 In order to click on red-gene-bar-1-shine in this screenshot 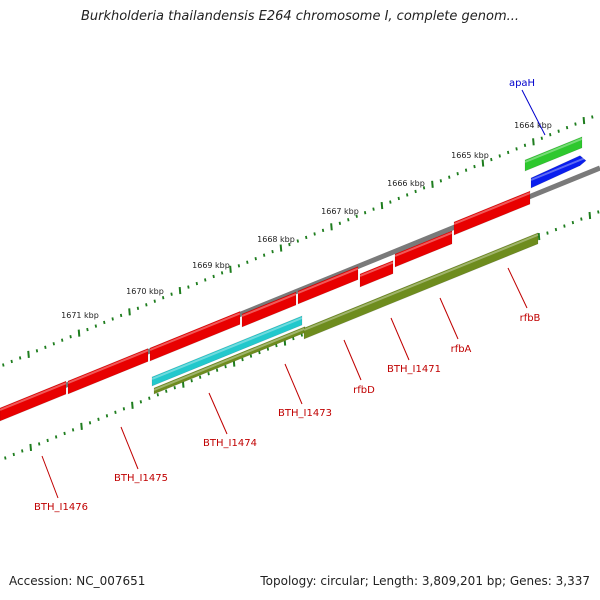, I will do `click(108, 366)`.